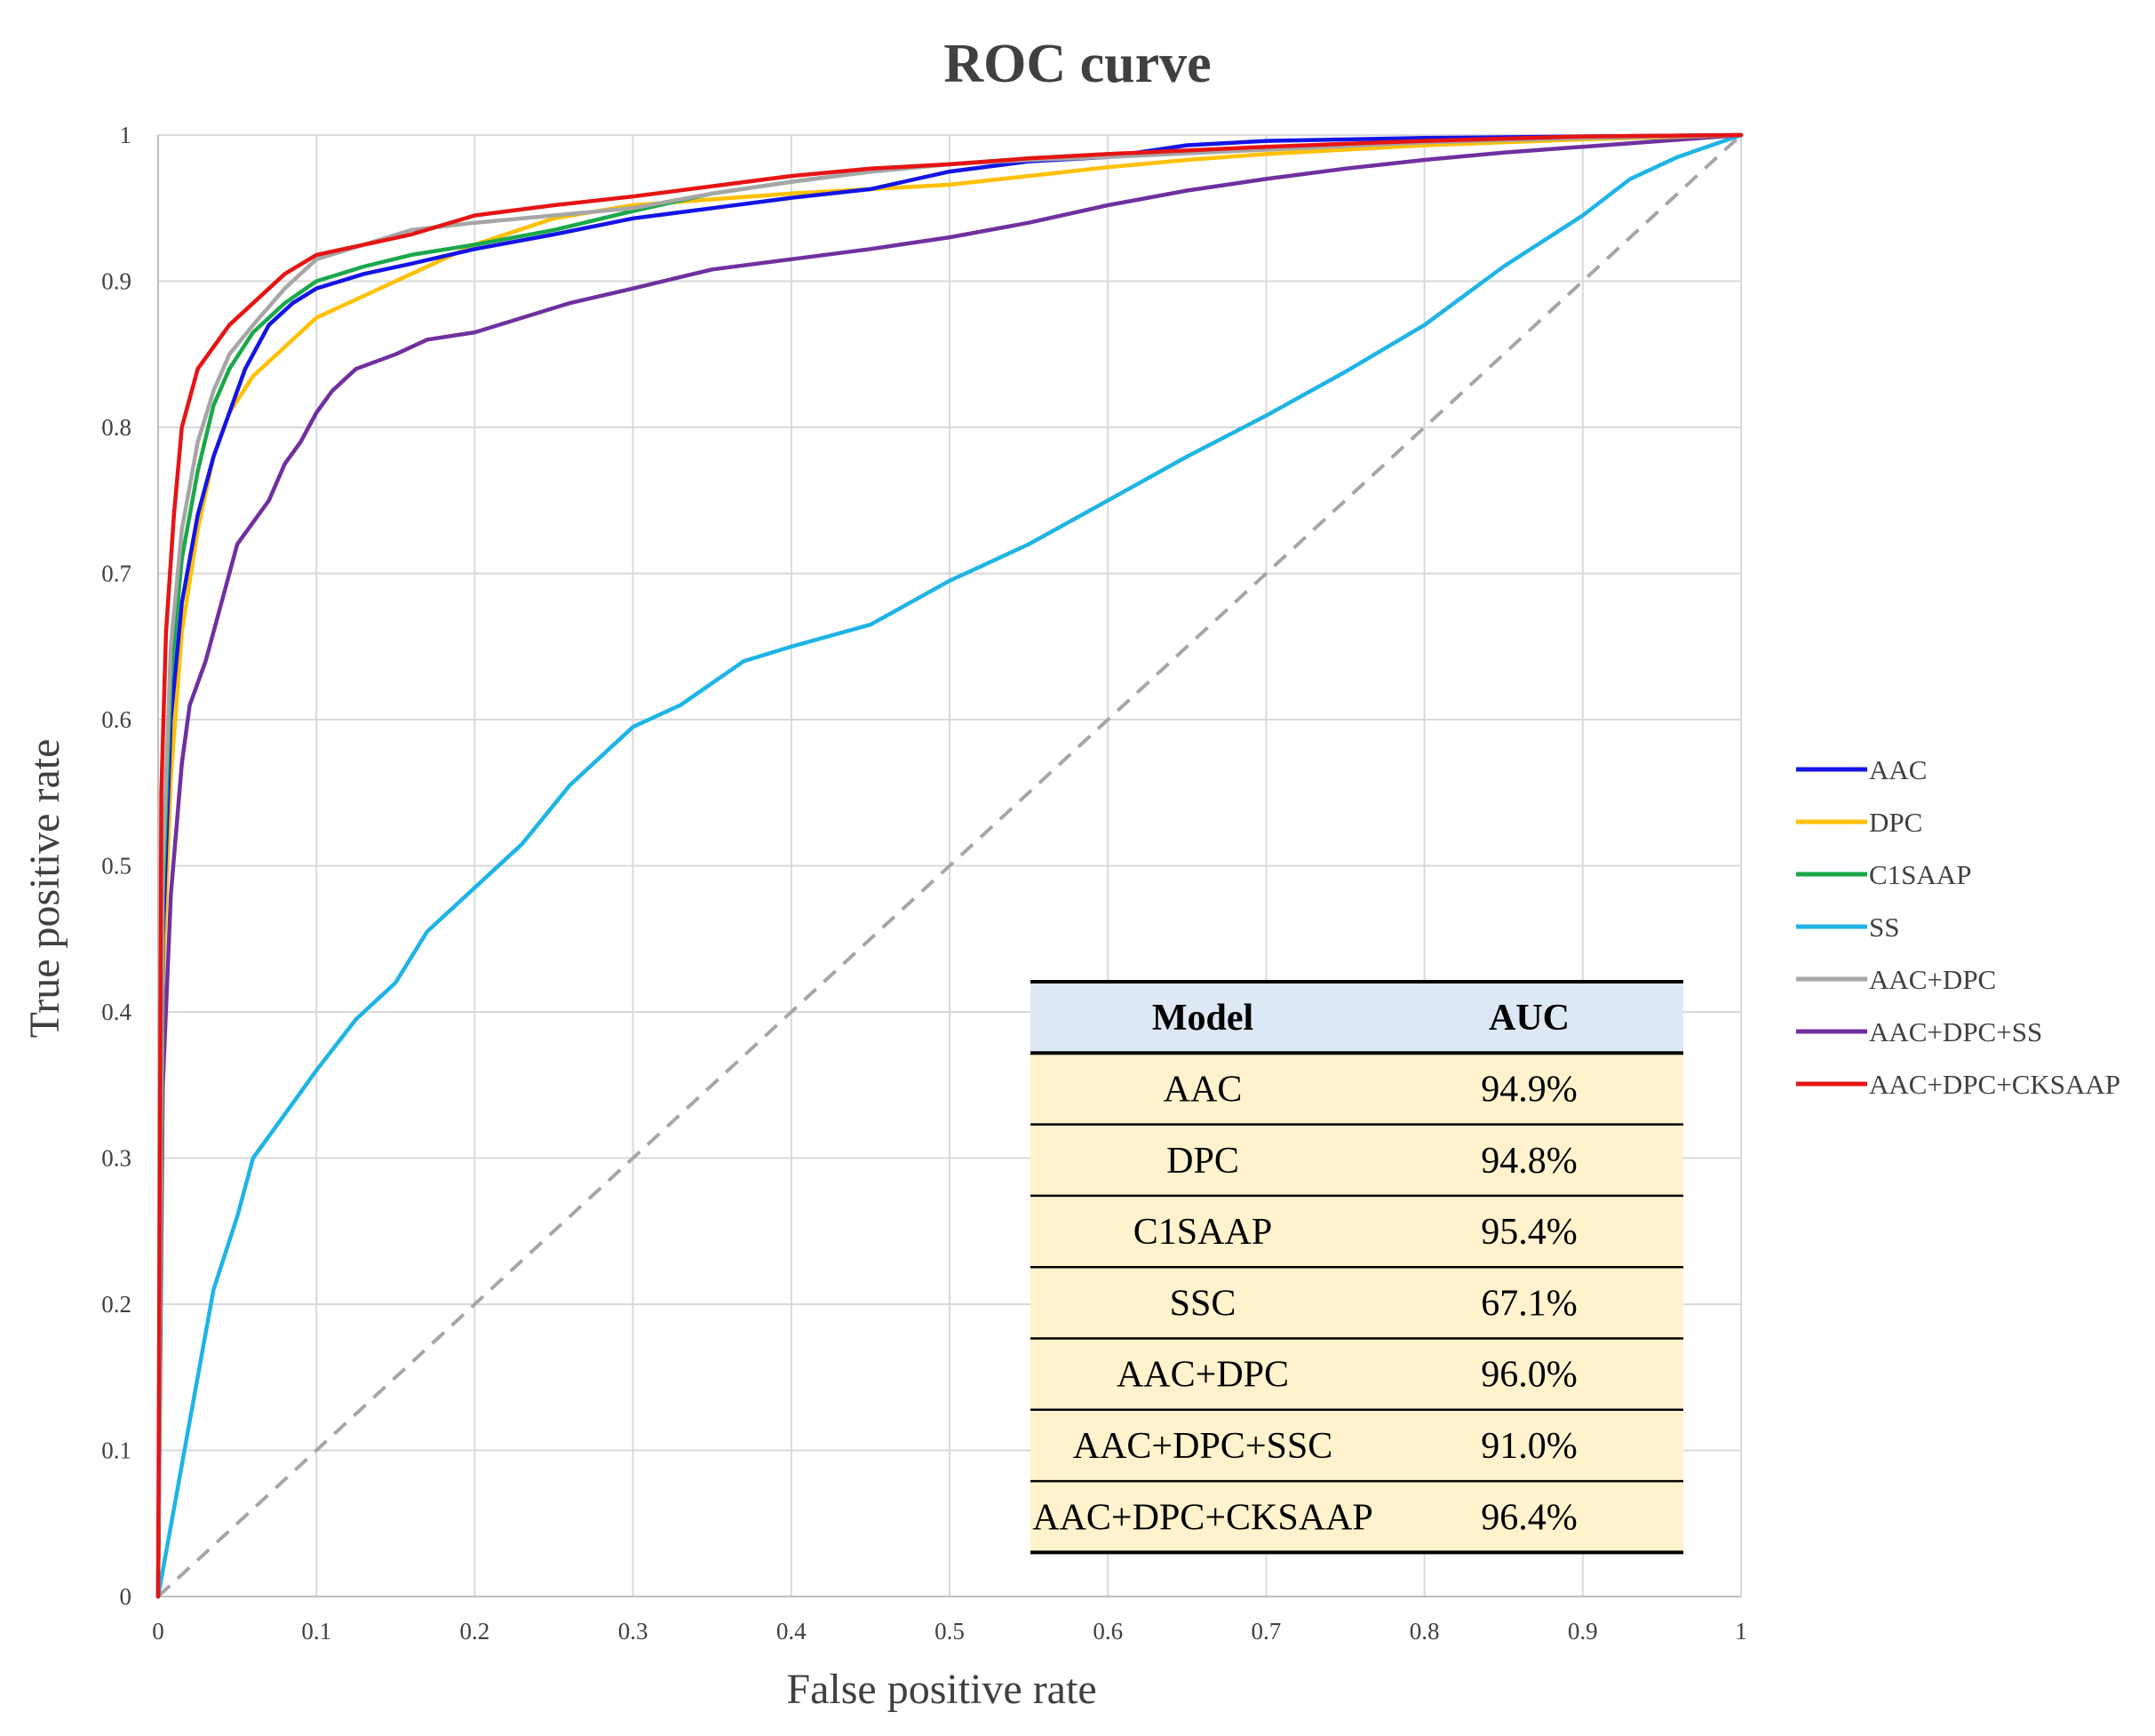 This screenshot has height=1736, width=2155. I want to click on y-tick-label: 0.3, so click(116, 1158).